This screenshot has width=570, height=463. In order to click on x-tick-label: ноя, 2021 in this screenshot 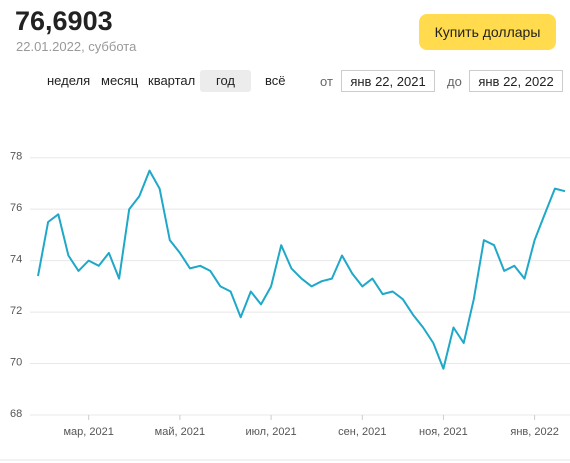, I will do `click(443, 432)`.